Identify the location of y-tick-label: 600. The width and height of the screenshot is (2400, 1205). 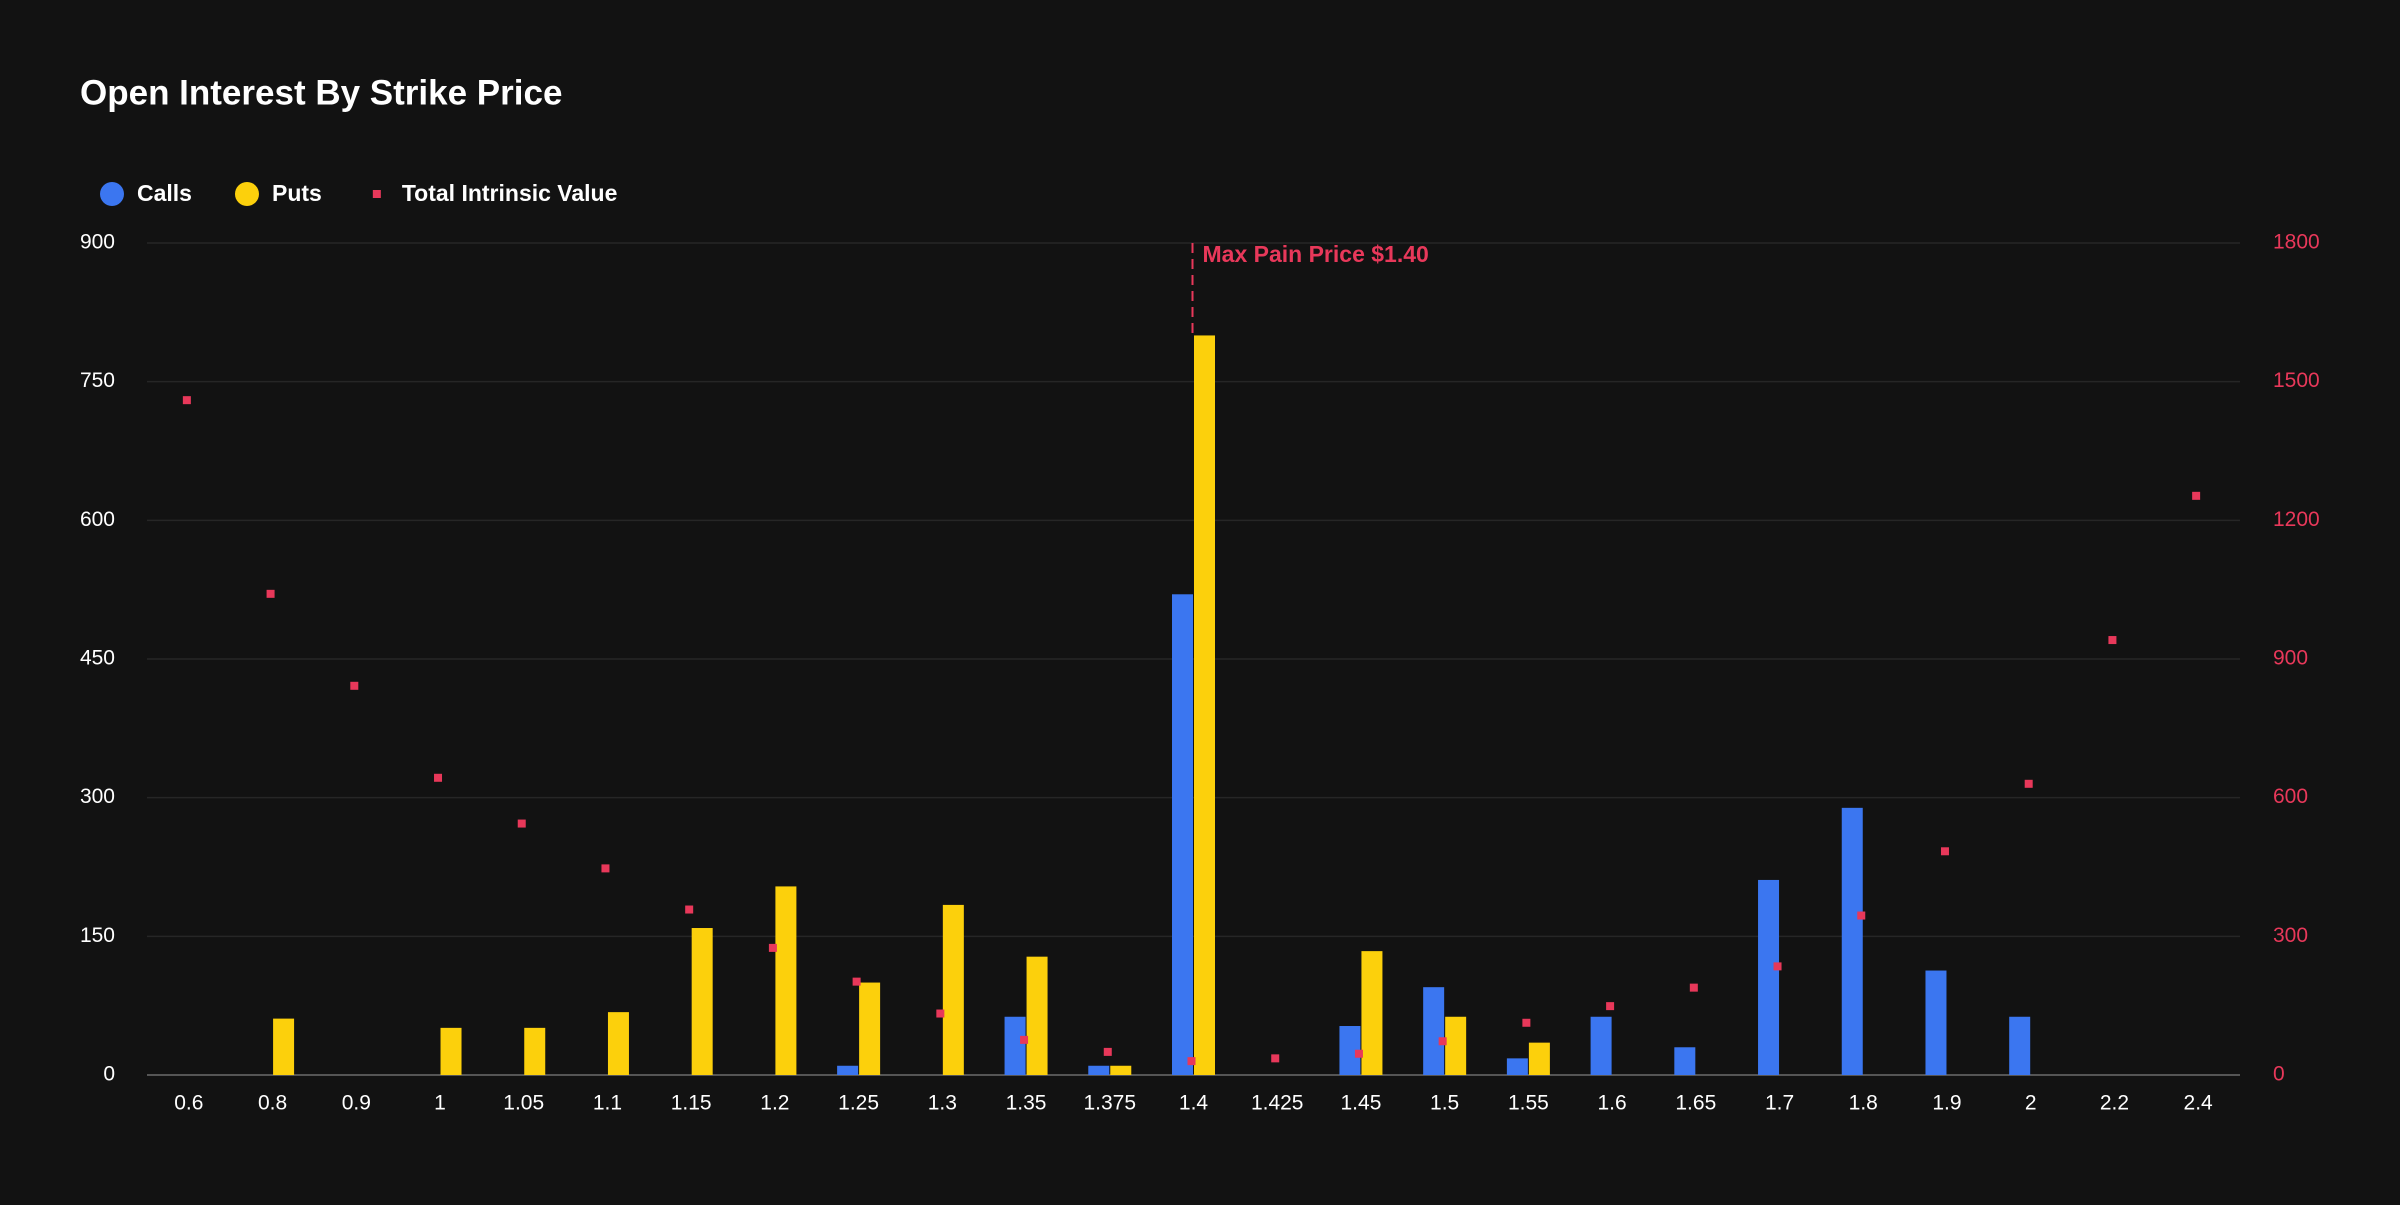
(97, 519).